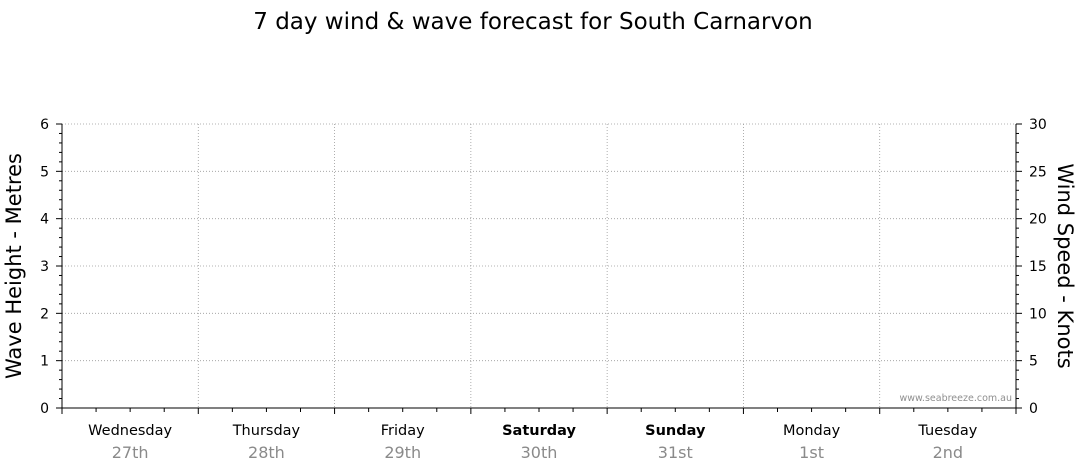 The image size is (1080, 475). I want to click on day-name-label: Saturday, so click(539, 431).